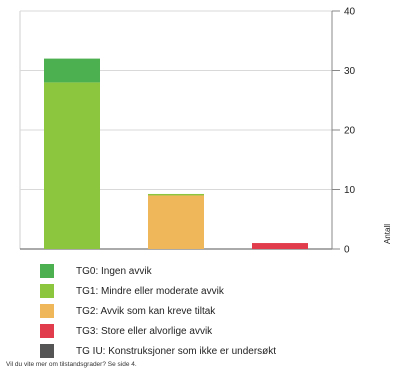 Image resolution: width=393 pixels, height=375 pixels. Describe the element at coordinates (350, 190) in the screenshot. I see `y-tick-label-10: 10` at that location.